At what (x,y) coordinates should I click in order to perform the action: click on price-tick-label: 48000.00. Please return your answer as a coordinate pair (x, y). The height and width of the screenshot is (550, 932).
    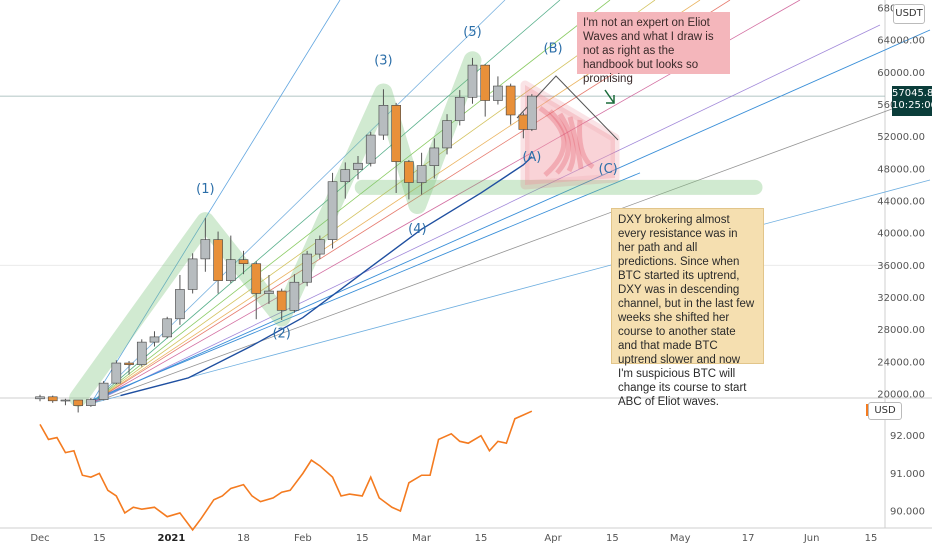
    Looking at the image, I should click on (901, 169).